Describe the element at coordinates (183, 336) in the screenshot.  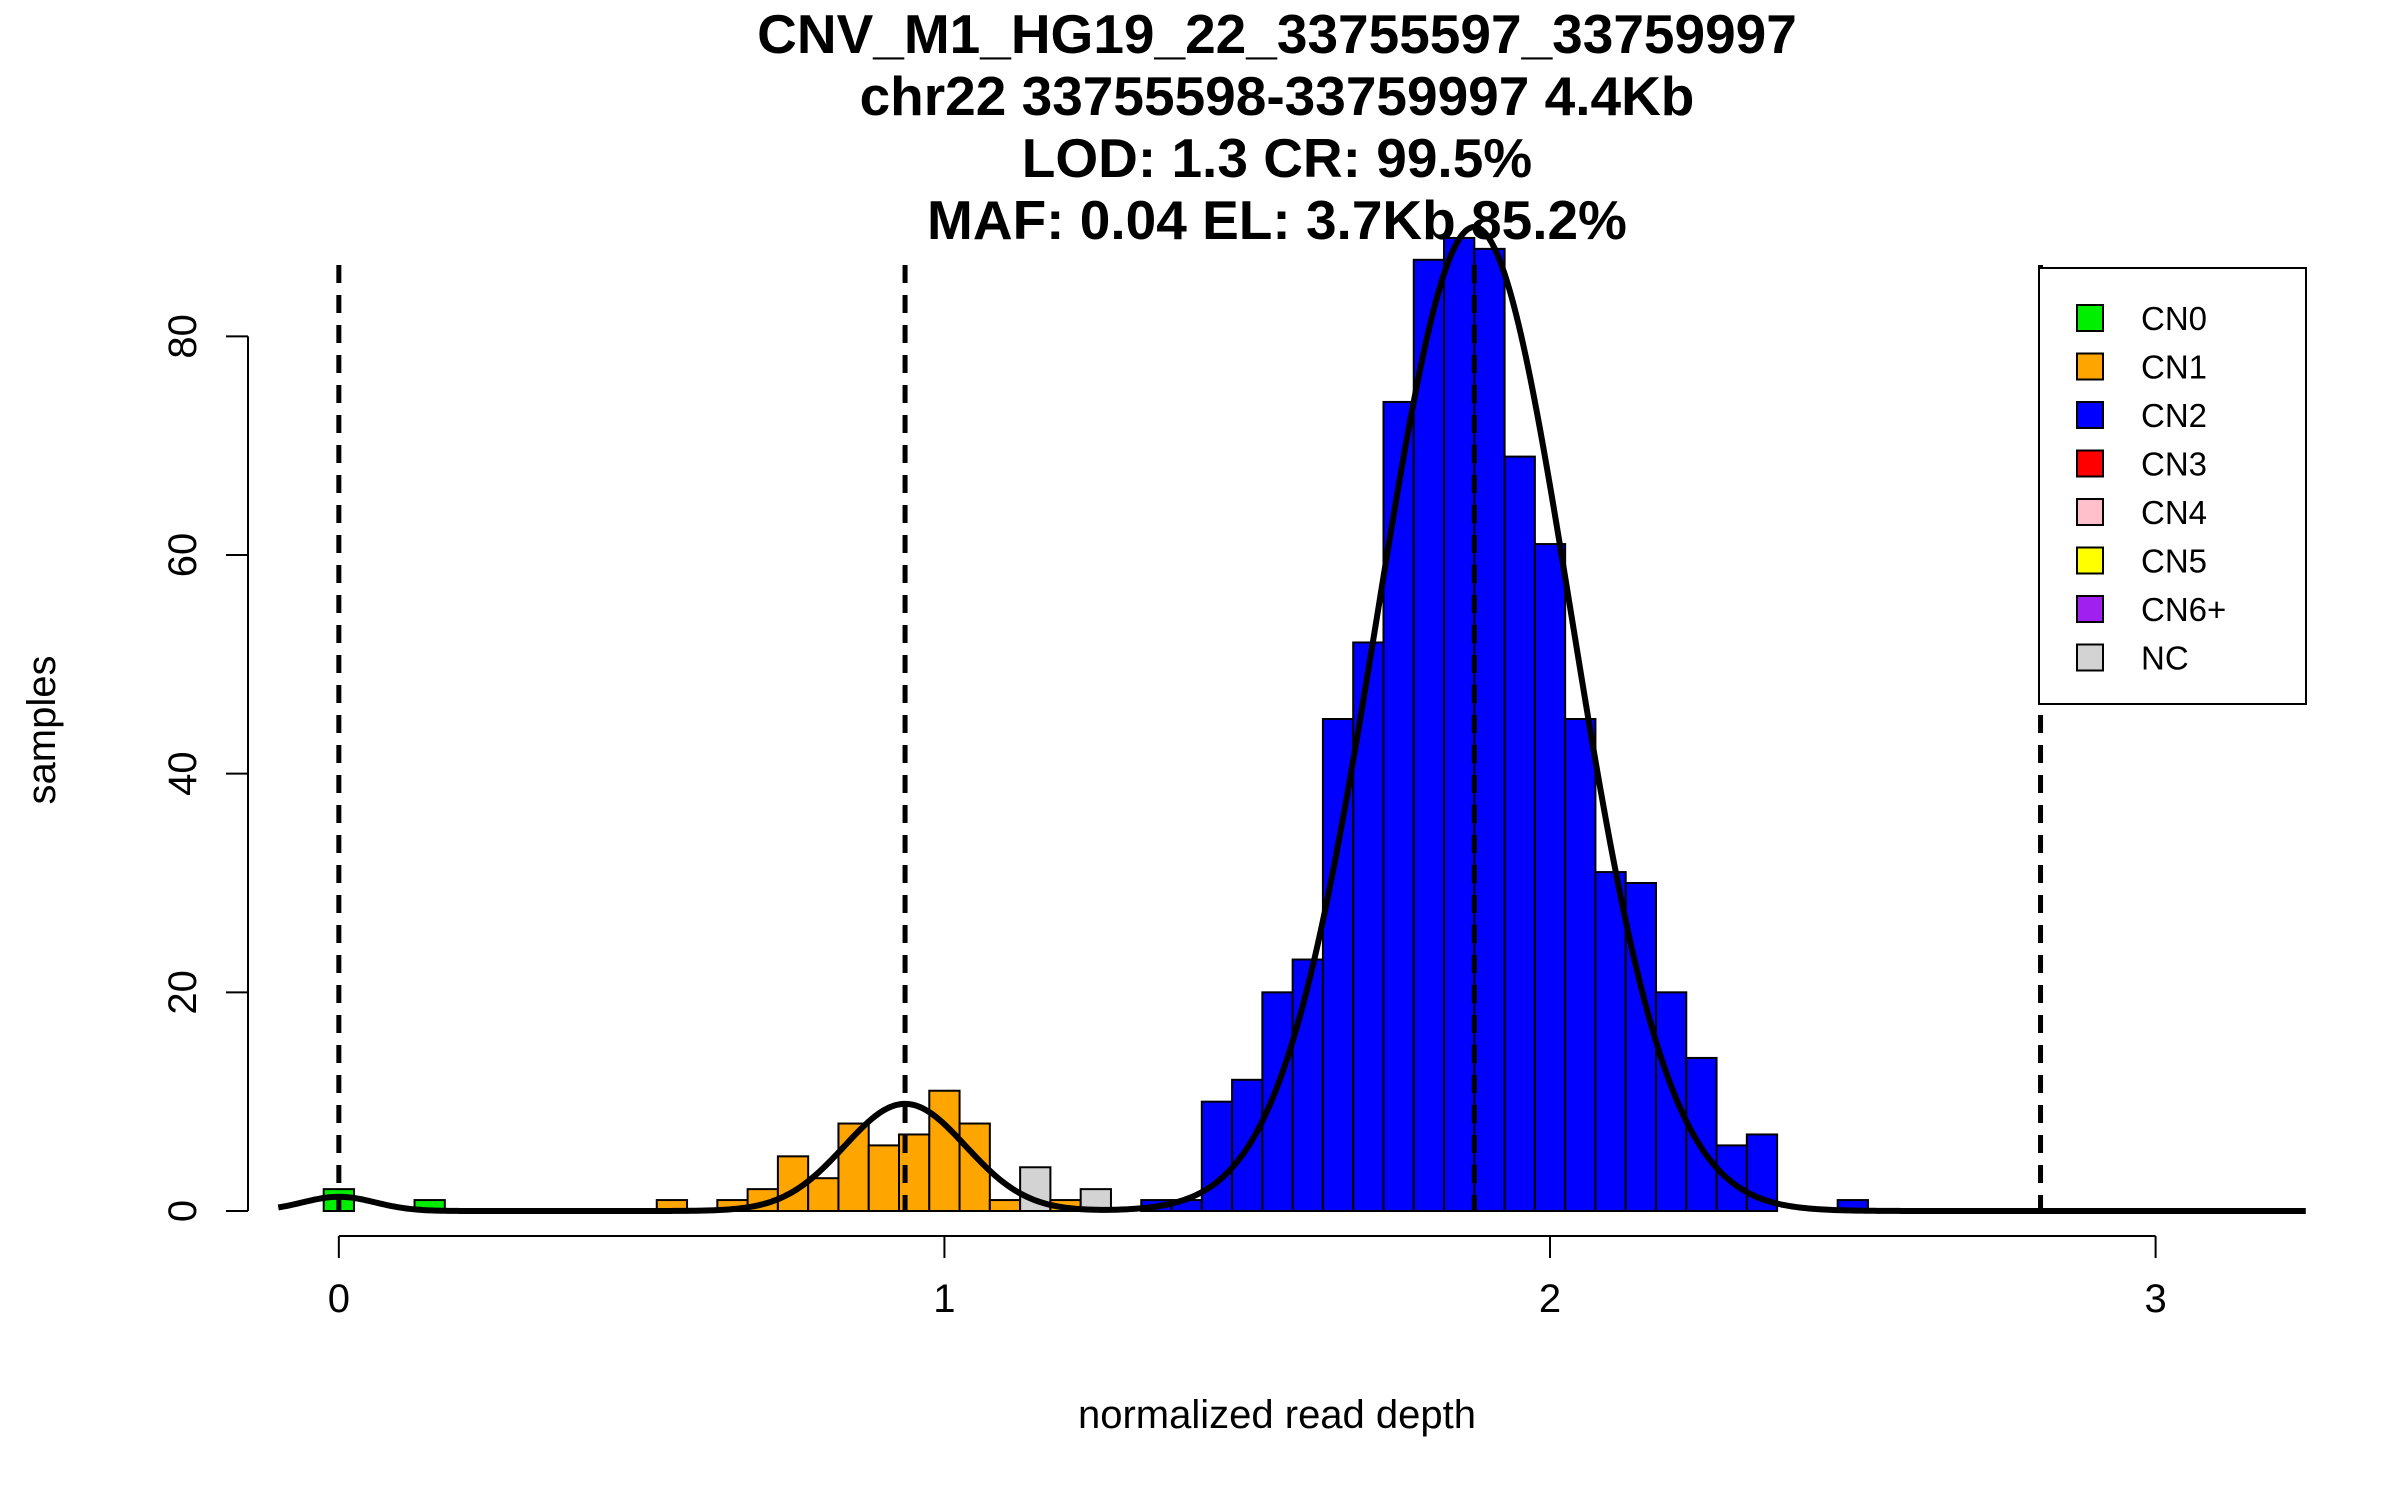
I see `y-tick-label: 80` at that location.